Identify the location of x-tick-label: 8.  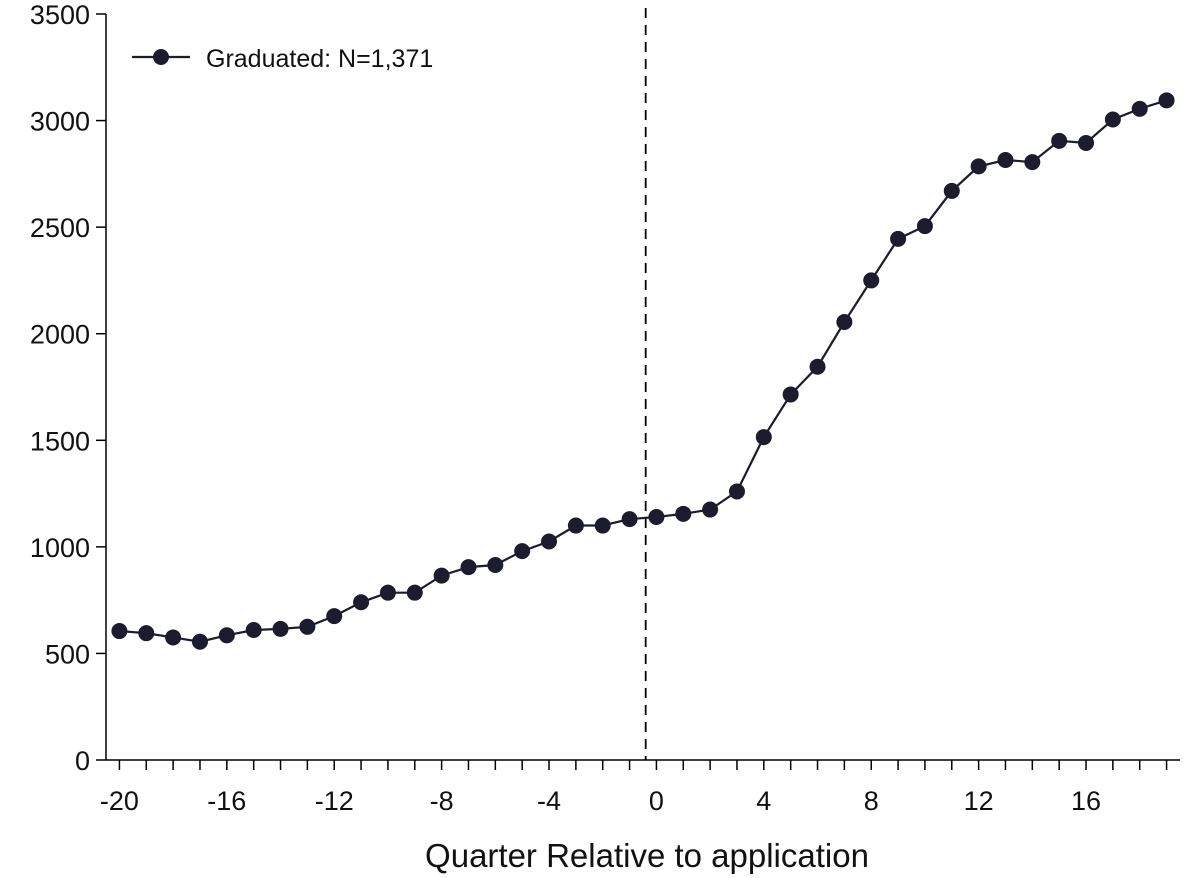
(871, 801).